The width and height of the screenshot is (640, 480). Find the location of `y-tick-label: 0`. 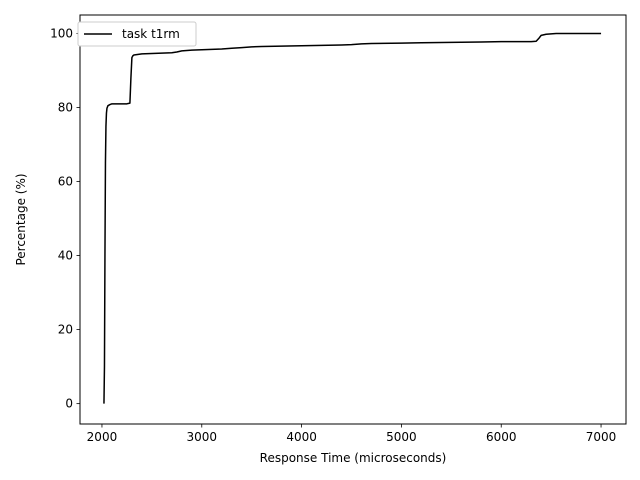

y-tick-label: 0 is located at coordinates (69, 404).